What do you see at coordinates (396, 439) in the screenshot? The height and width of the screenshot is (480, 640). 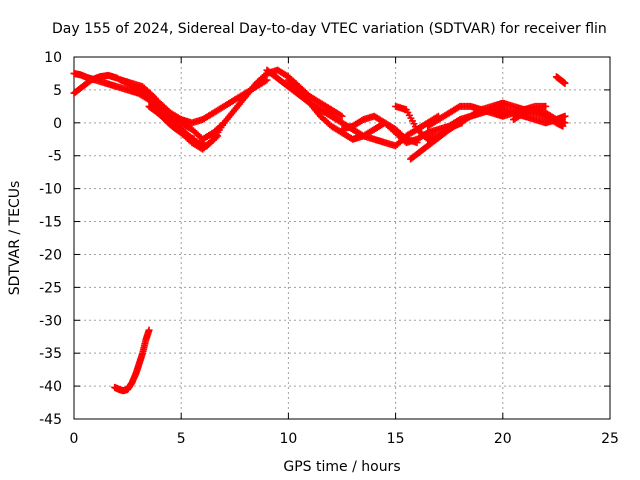 I see `x-tick-label: 15` at bounding box center [396, 439].